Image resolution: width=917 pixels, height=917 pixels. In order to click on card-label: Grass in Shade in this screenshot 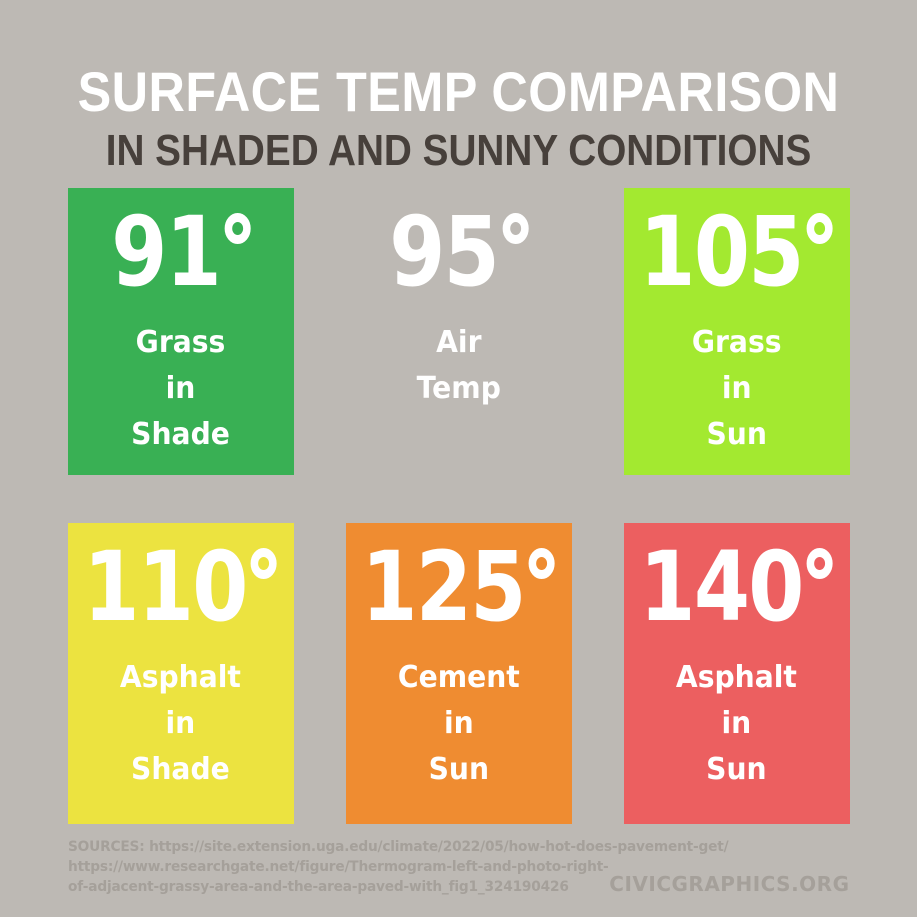, I will do `click(180, 389)`.